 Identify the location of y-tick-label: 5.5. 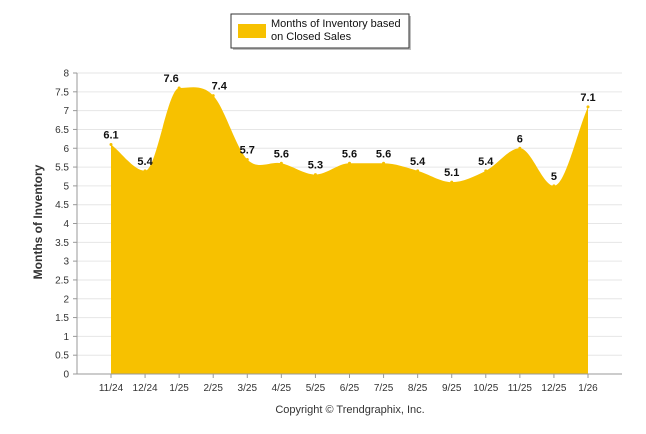
(62, 168).